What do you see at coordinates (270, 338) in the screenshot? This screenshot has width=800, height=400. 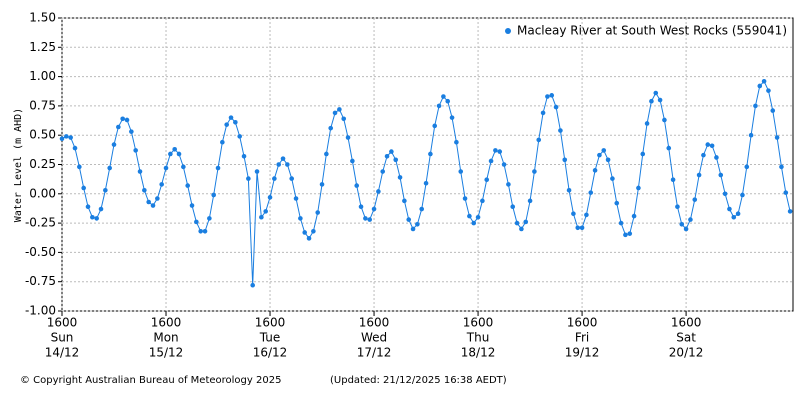 I see `x-tick-label: Tue` at bounding box center [270, 338].